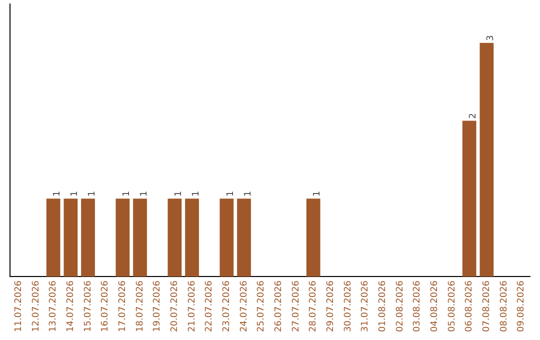 This screenshot has width=540, height=340. What do you see at coordinates (19, 306) in the screenshot?
I see `x-tick-label: 11.07.2026` at bounding box center [19, 306].